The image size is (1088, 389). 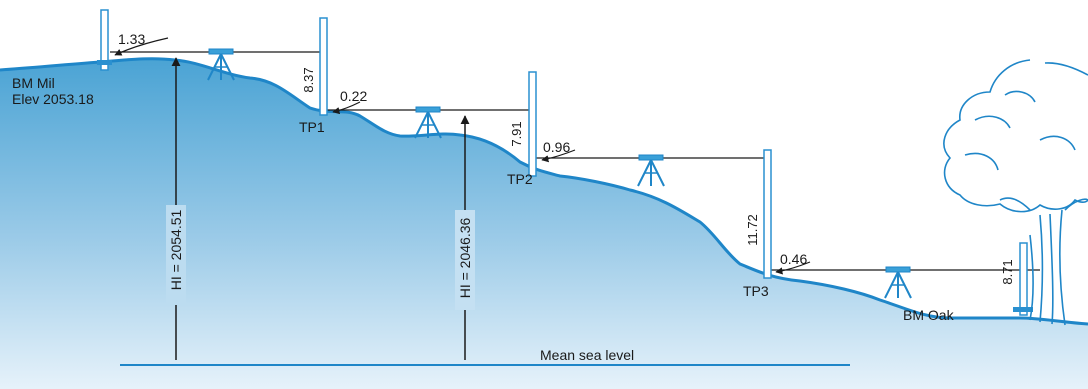 I want to click on bm-mil-name: BM Mil, so click(x=33, y=83).